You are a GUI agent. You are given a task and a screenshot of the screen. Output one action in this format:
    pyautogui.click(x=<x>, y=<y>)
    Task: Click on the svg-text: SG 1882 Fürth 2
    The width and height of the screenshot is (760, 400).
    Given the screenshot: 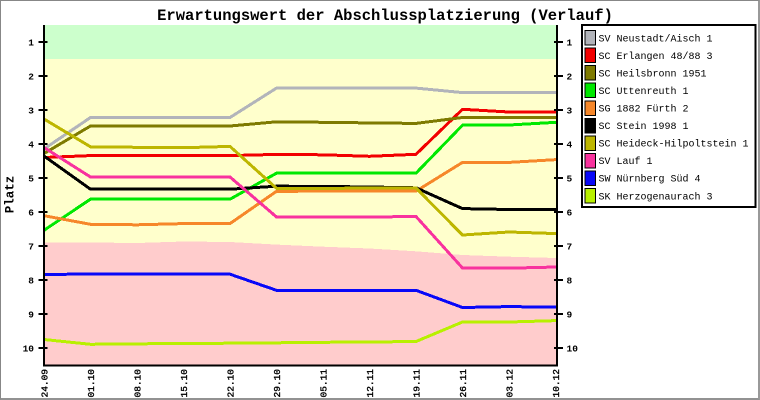 What is the action you would take?
    pyautogui.click(x=644, y=110)
    